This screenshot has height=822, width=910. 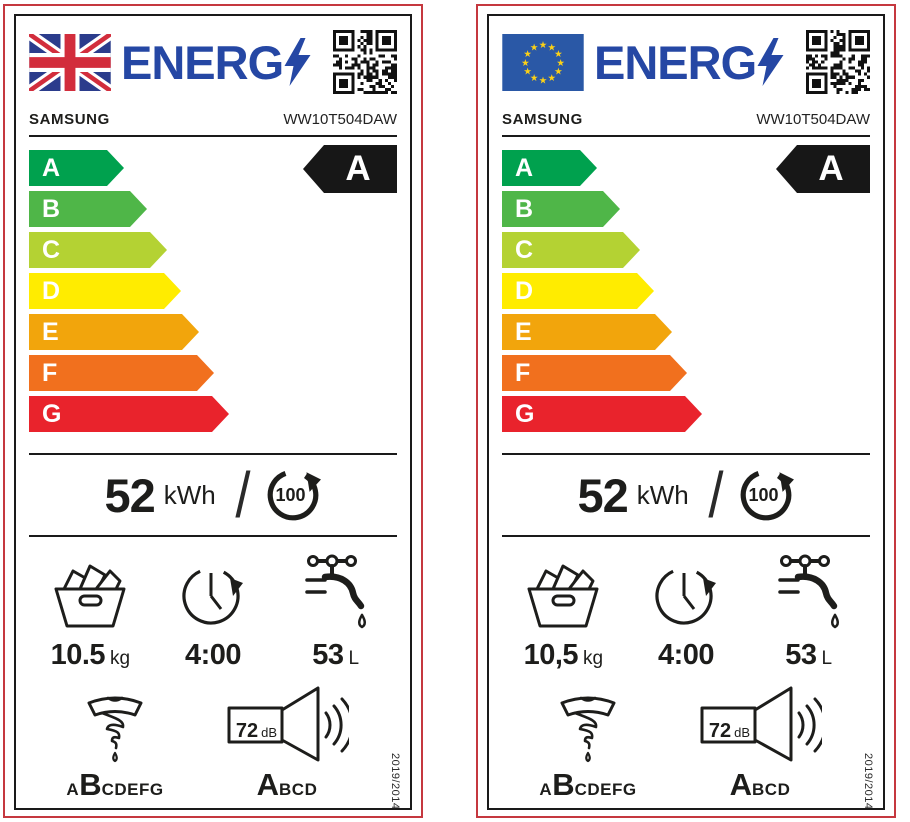 I want to click on label-header: ENERG, so click(x=213, y=62).